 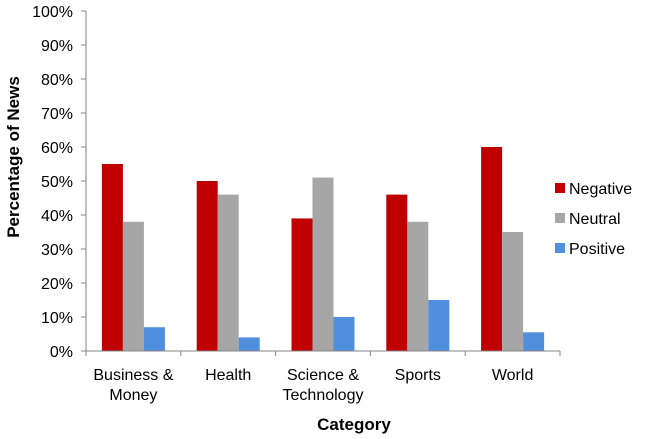 What do you see at coordinates (57, 114) in the screenshot?
I see `y-tick-label: 70%` at bounding box center [57, 114].